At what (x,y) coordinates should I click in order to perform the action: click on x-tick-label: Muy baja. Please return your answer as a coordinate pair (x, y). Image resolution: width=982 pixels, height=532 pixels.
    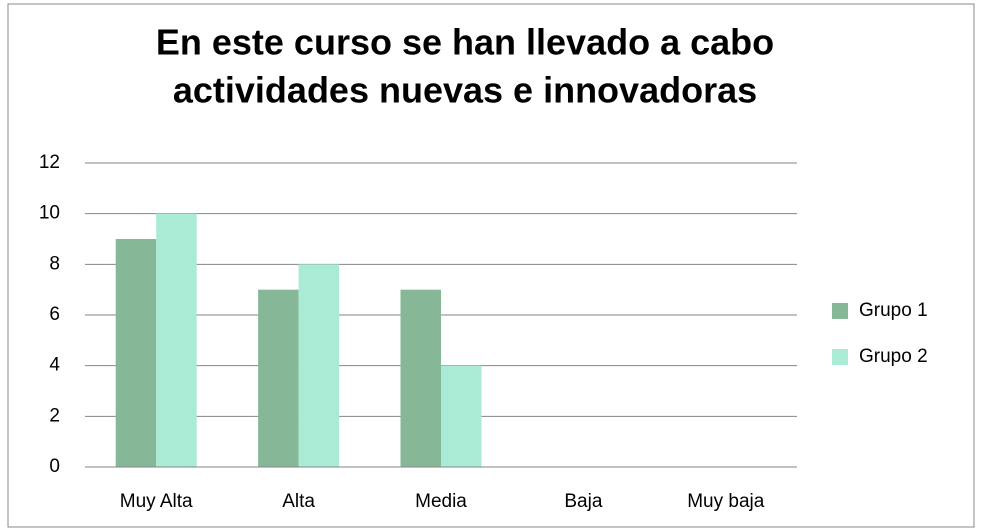
    Looking at the image, I should click on (726, 501).